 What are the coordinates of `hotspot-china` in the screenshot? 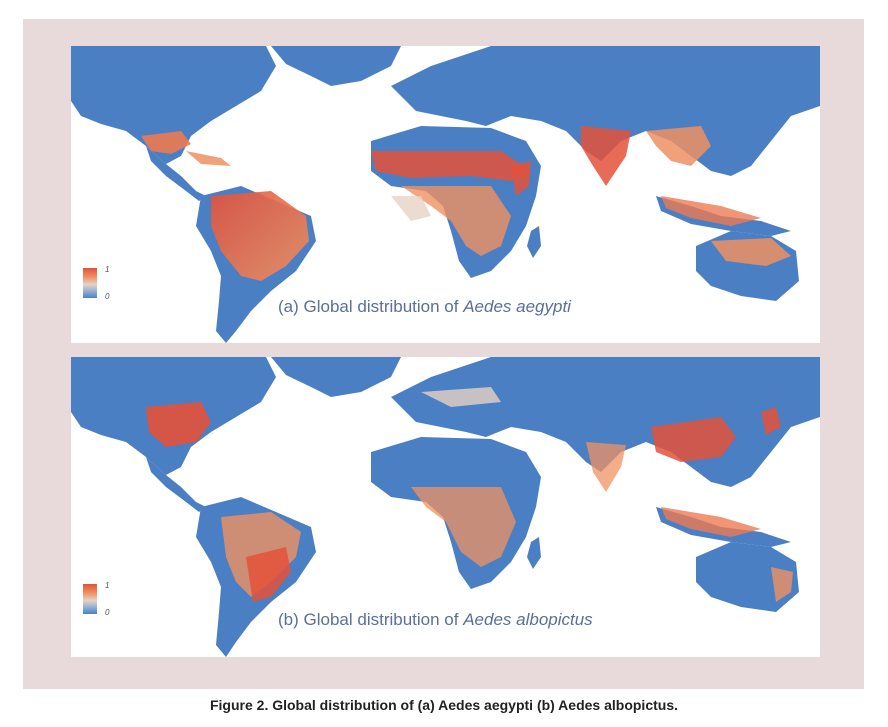 It's located at (693, 439).